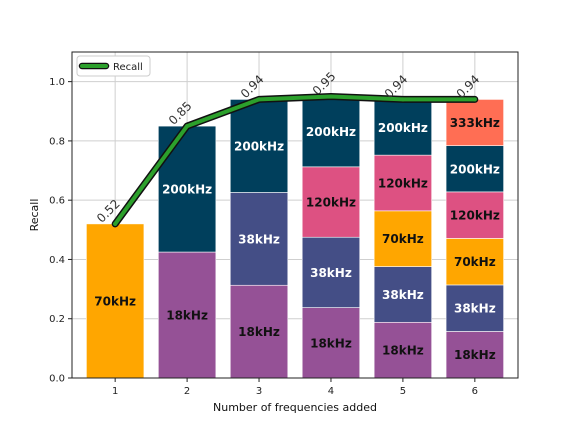  Describe the element at coordinates (295, 407) in the screenshot. I see `x-axis-title: Number of frequencies added` at that location.